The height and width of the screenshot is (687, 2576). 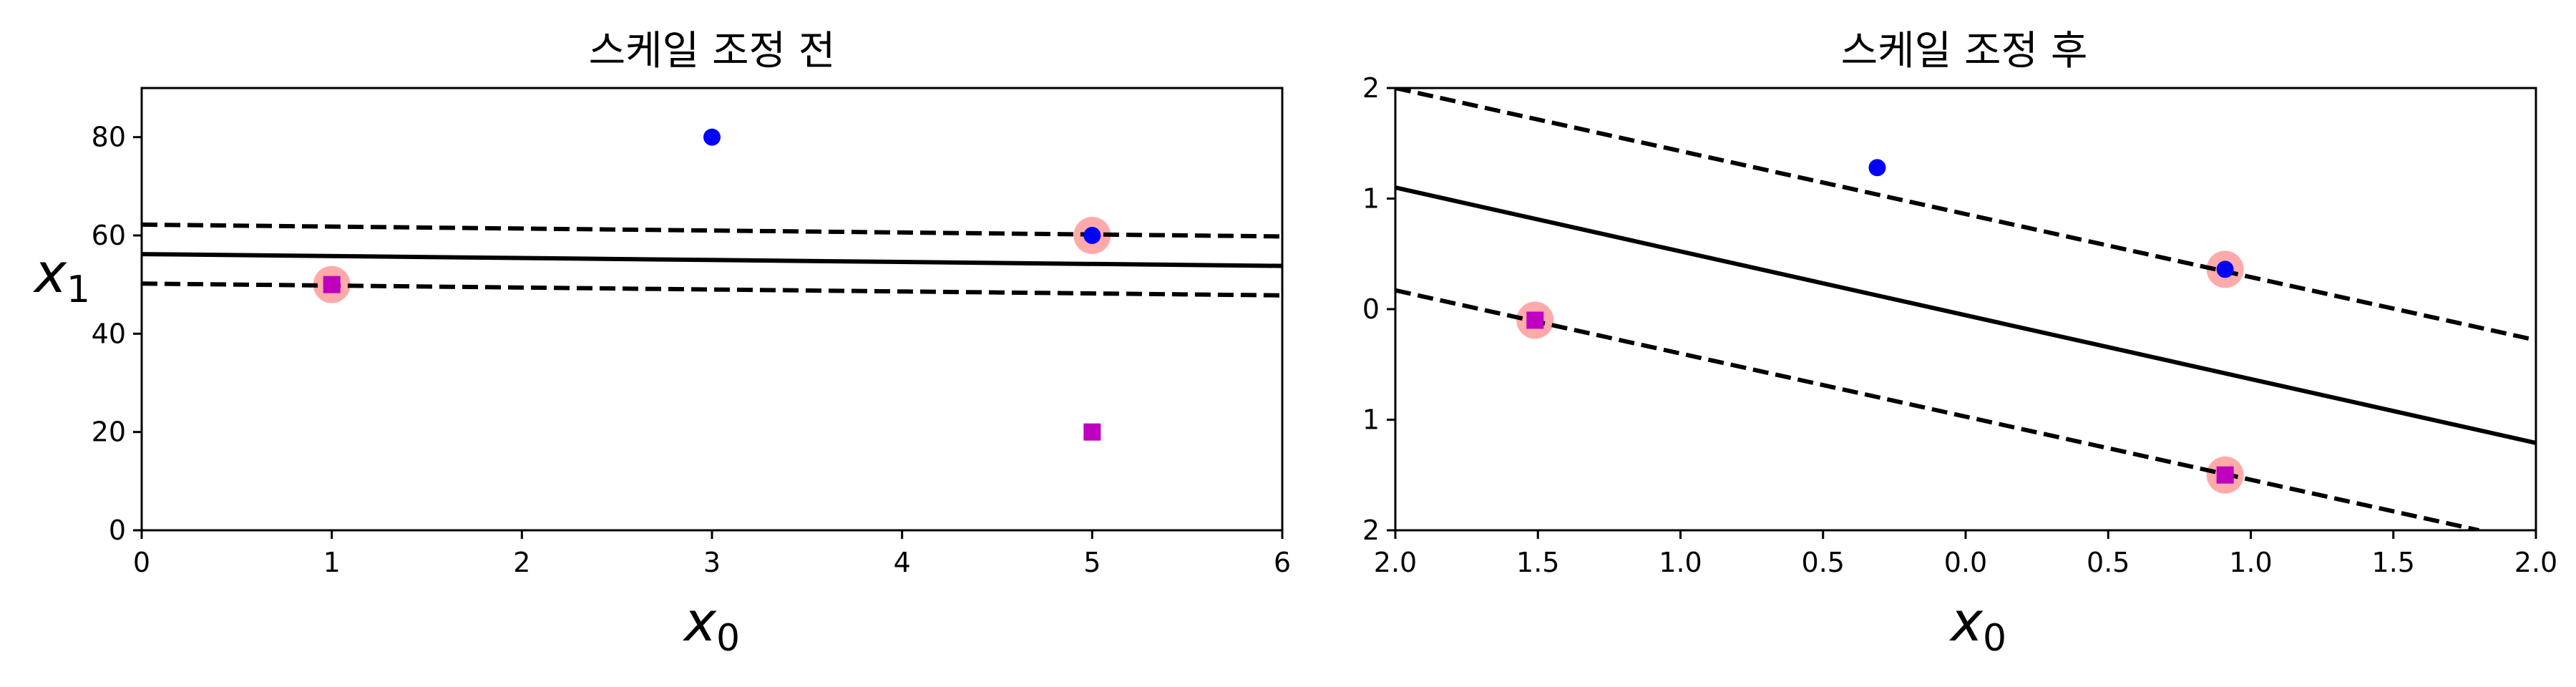 What do you see at coordinates (712, 260) in the screenshot?
I see `left-decision-boundary-line` at bounding box center [712, 260].